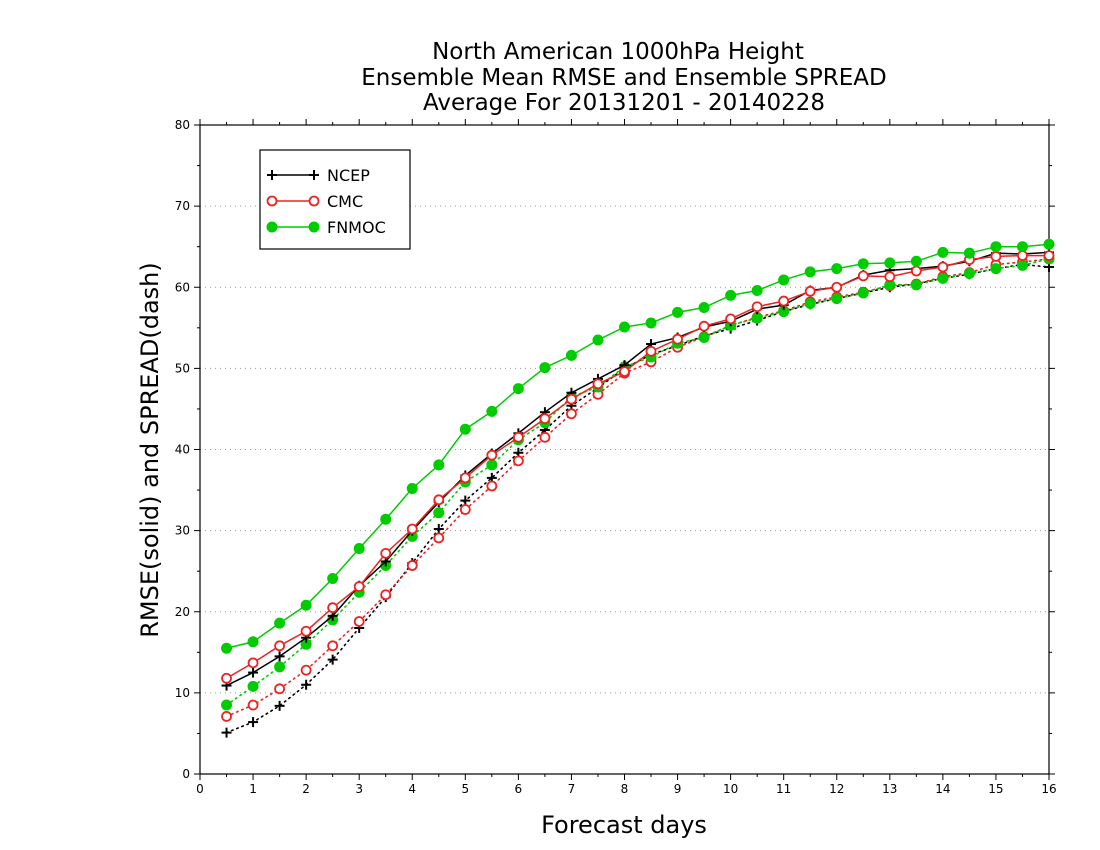 This screenshot has height=850, width=1100. Describe the element at coordinates (359, 789) in the screenshot. I see `x-tick-label: 3` at that location.